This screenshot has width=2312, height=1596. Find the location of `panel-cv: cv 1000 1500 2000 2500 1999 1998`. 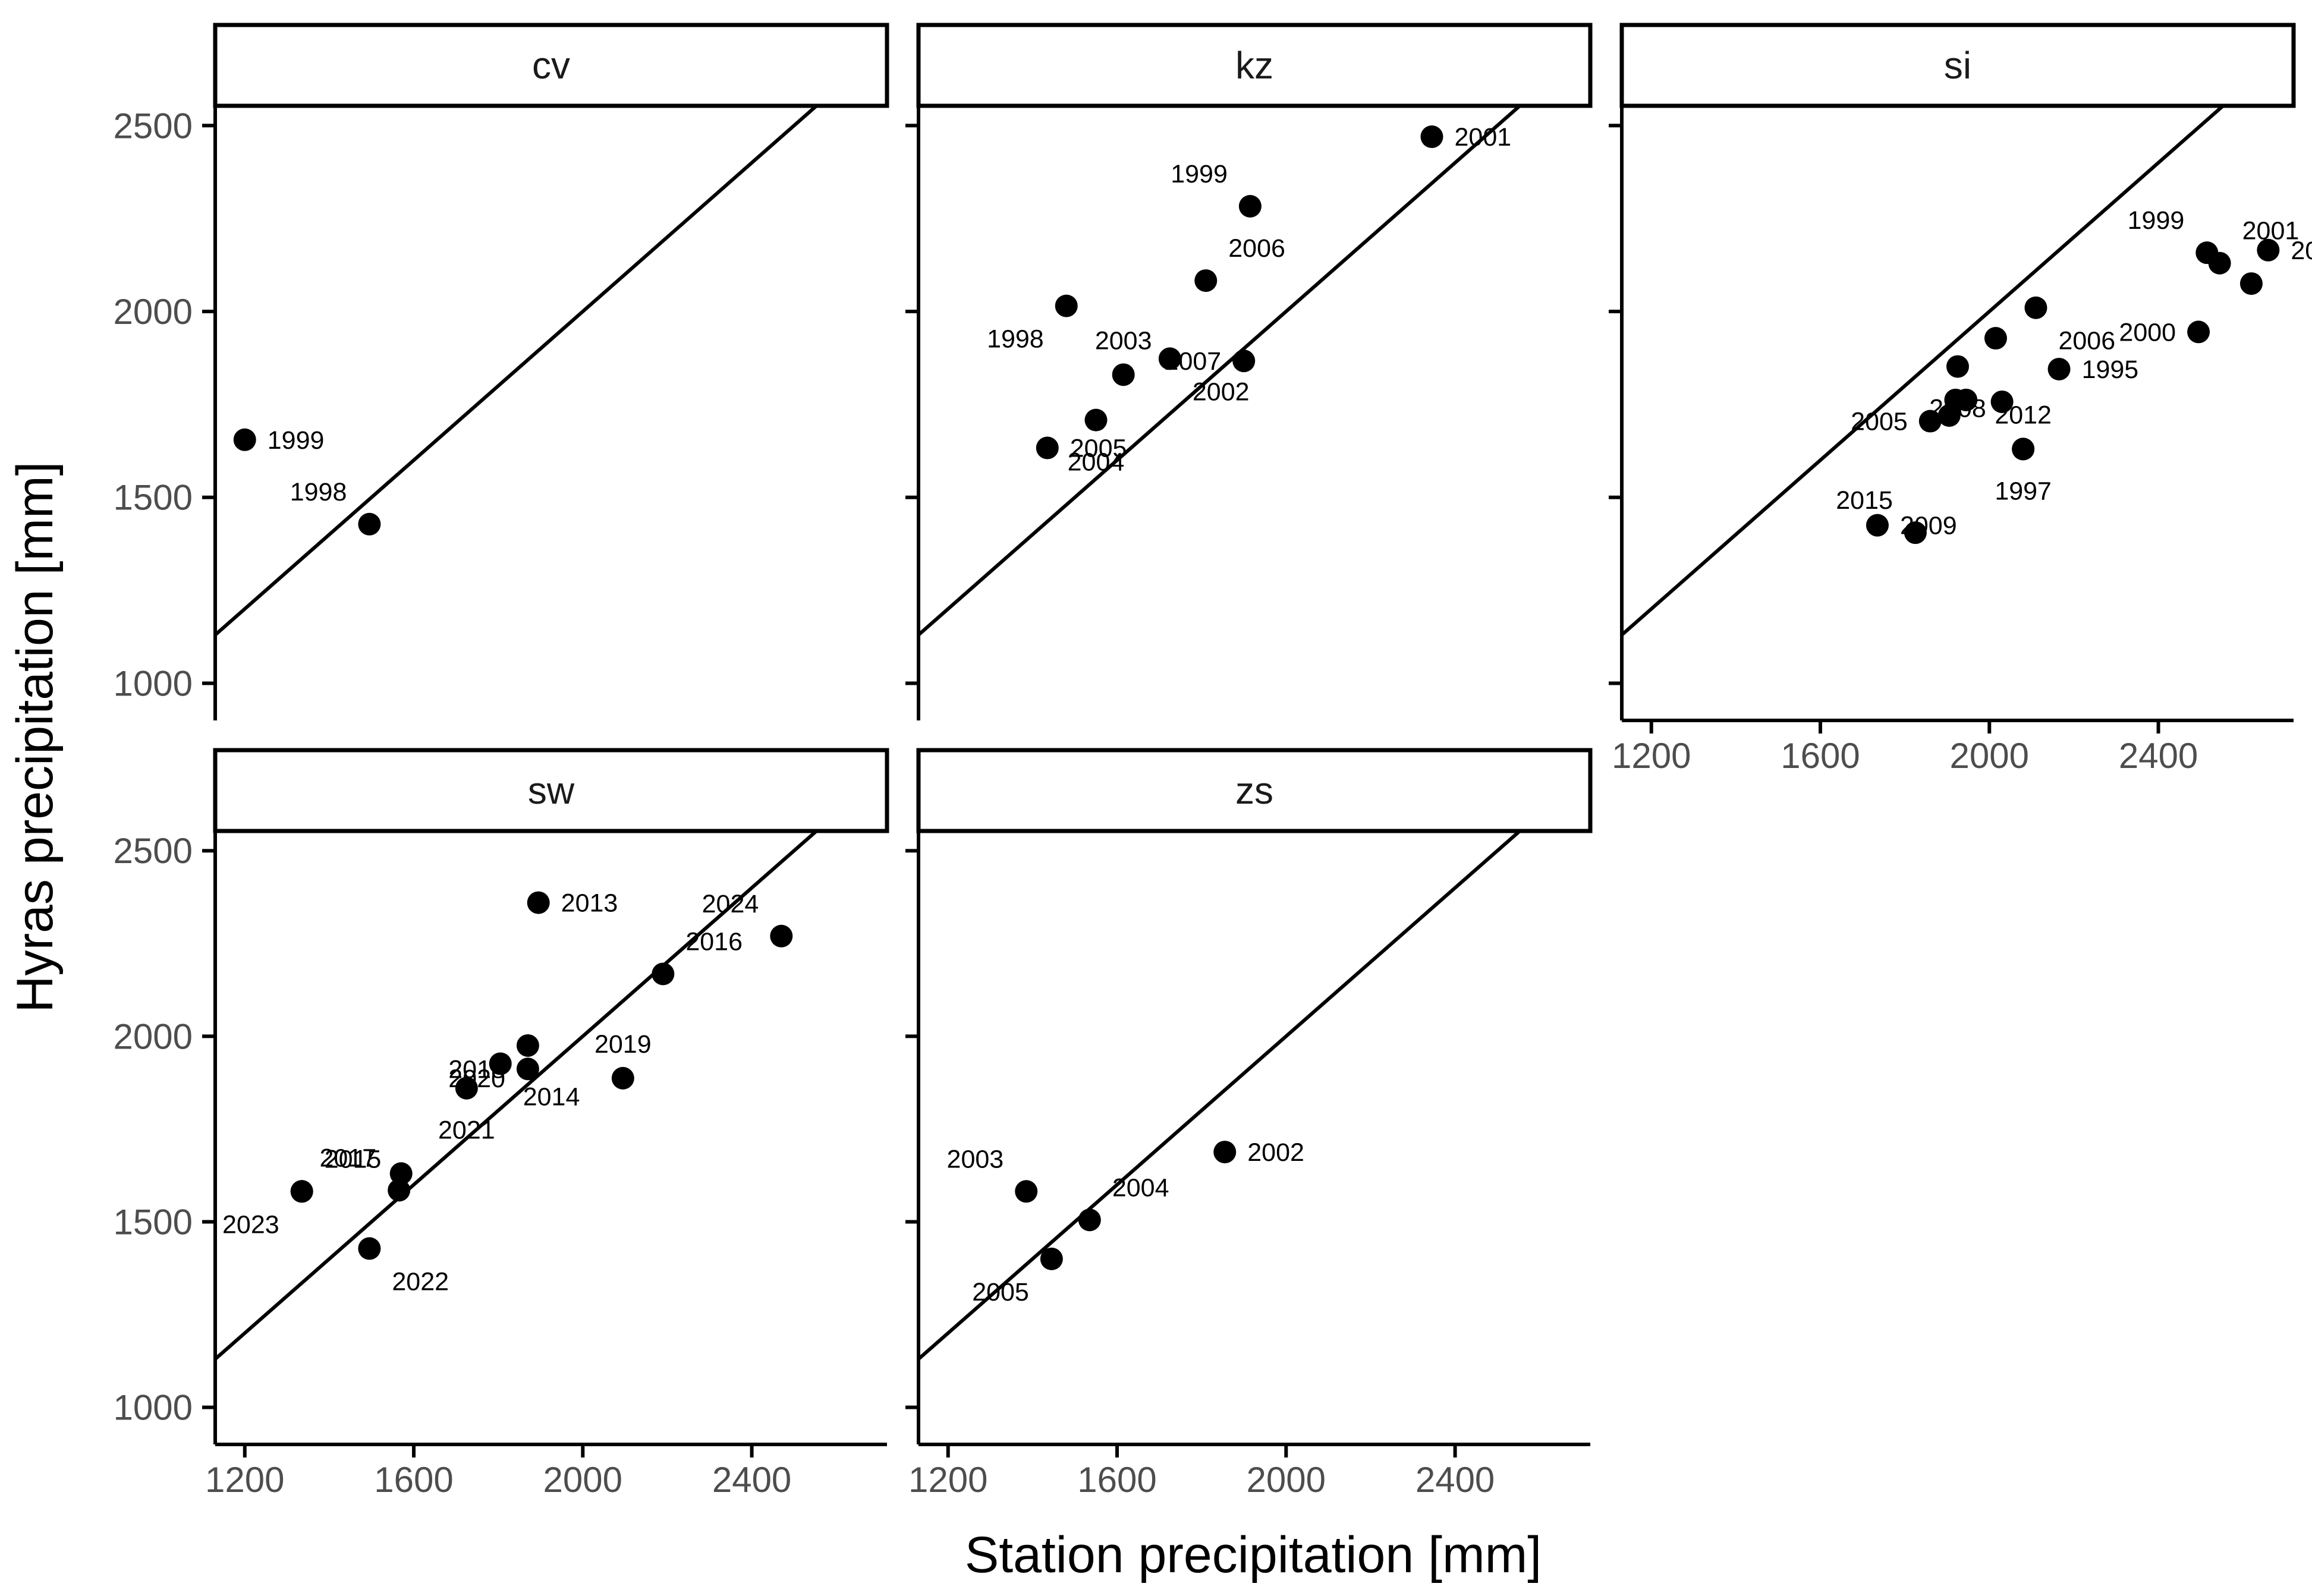

panel-cv: cv 1000 1500 2000 2500 1999 1998 is located at coordinates (501, 371).